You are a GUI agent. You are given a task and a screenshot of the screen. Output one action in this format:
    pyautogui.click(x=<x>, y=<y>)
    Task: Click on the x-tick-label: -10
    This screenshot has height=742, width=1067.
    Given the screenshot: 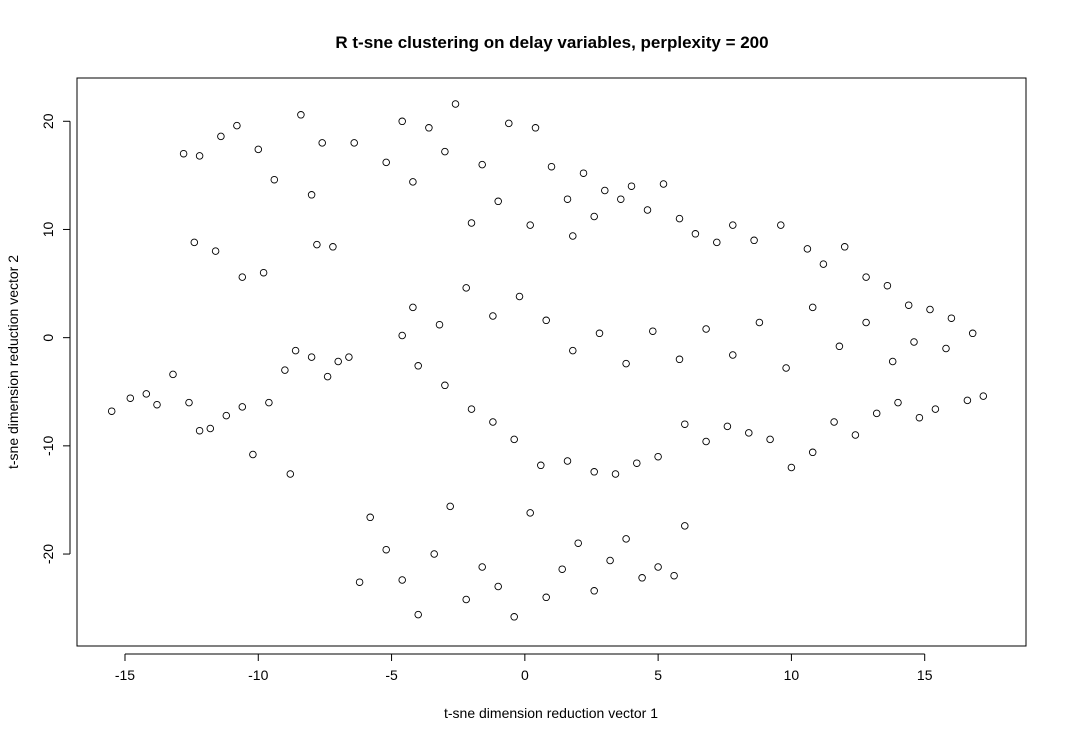 What is the action you would take?
    pyautogui.click(x=258, y=675)
    